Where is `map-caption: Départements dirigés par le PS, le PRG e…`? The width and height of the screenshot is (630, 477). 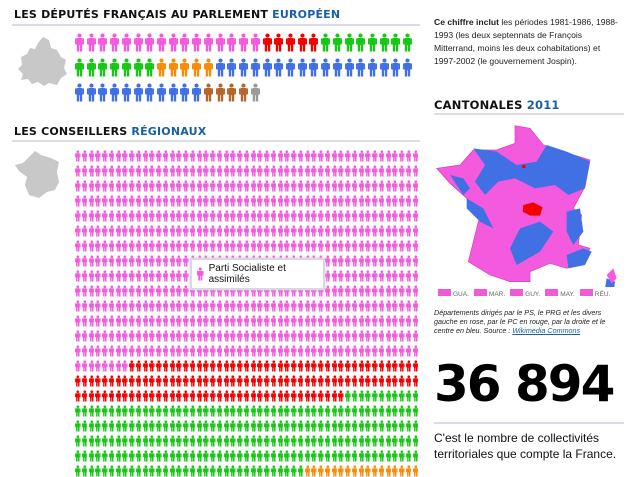 map-caption: Départements dirigés par le PS, le PRG e… is located at coordinates (520, 321).